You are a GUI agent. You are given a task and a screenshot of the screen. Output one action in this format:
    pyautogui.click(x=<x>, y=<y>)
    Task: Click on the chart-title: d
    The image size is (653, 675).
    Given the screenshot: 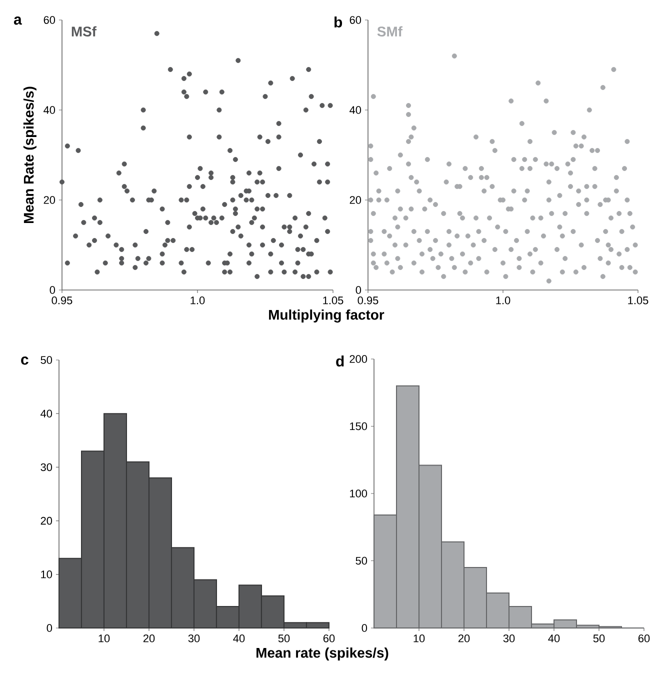 What is the action you would take?
    pyautogui.click(x=340, y=361)
    